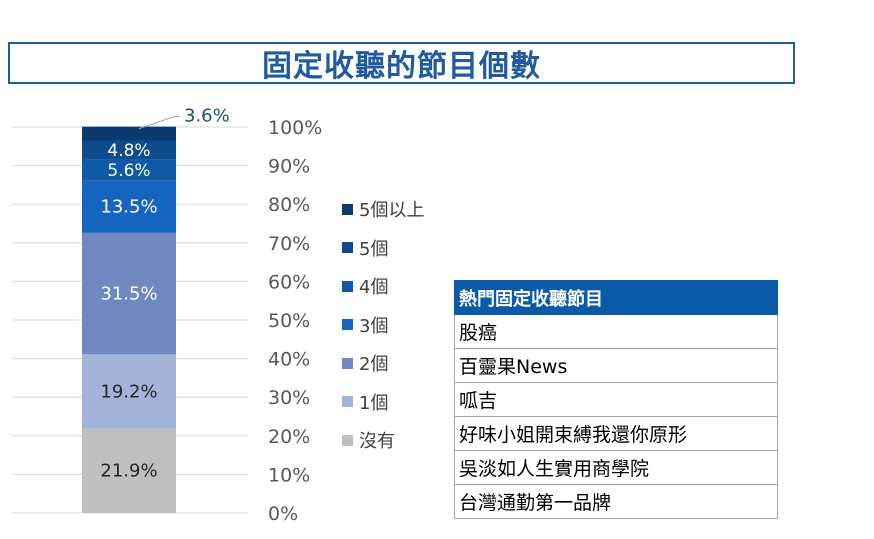 The height and width of the screenshot is (539, 874). I want to click on y-tick-label: 30%, so click(289, 398).